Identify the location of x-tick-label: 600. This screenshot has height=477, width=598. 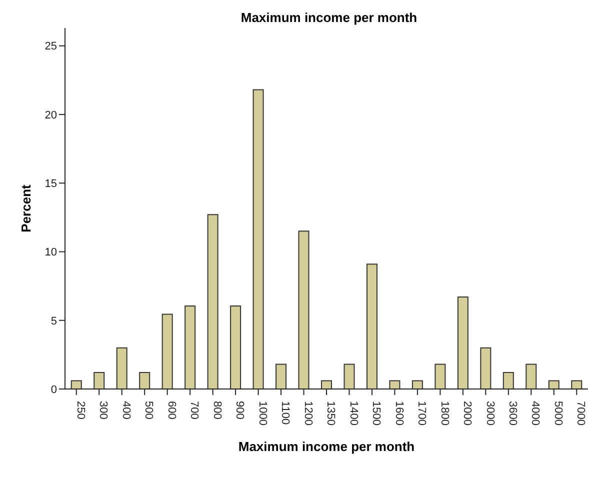
(171, 410).